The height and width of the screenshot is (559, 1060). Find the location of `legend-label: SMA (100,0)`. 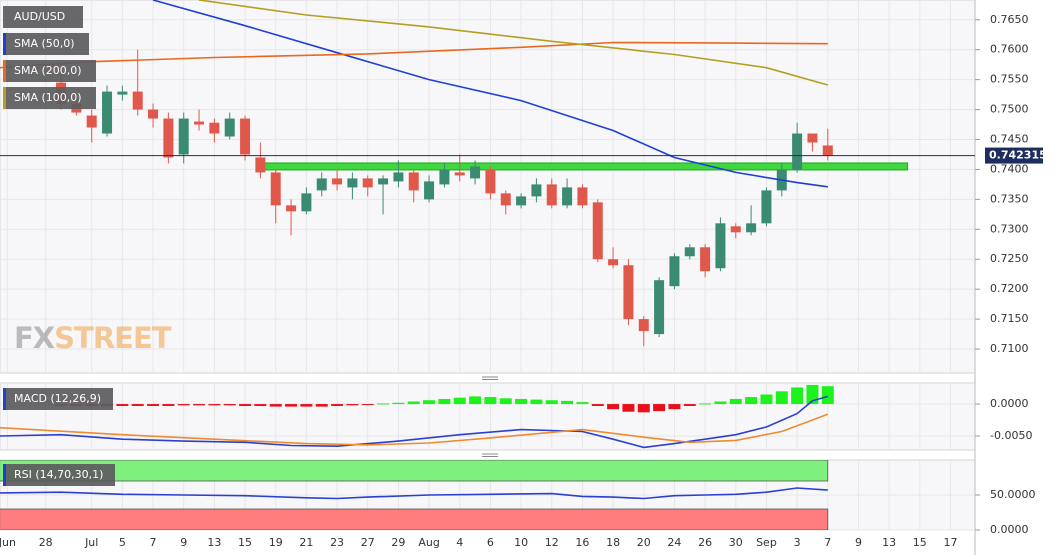

legend-label: SMA (100,0) is located at coordinates (48, 97).